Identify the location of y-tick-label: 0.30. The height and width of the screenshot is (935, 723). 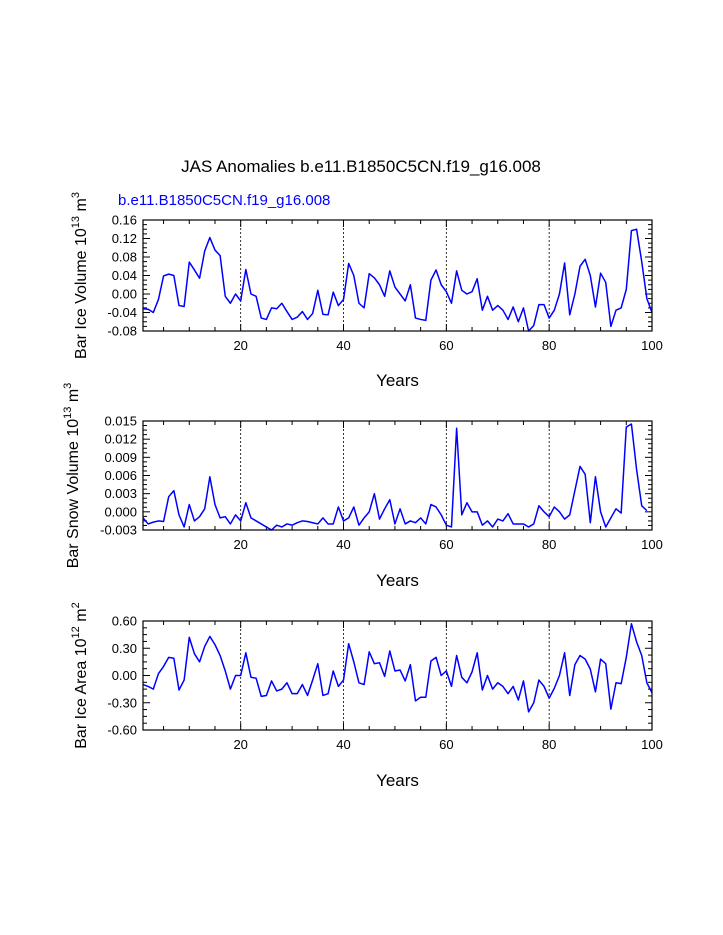
(124, 648).